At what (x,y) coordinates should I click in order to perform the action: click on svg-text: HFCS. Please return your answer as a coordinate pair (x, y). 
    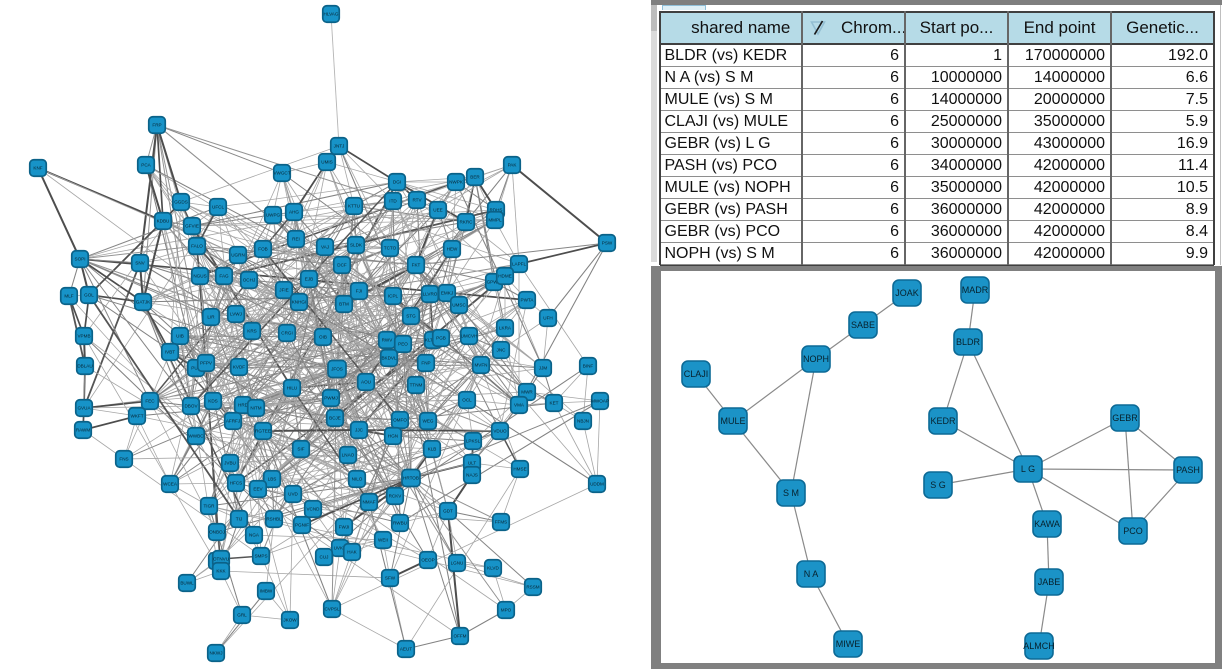
    Looking at the image, I should click on (236, 483).